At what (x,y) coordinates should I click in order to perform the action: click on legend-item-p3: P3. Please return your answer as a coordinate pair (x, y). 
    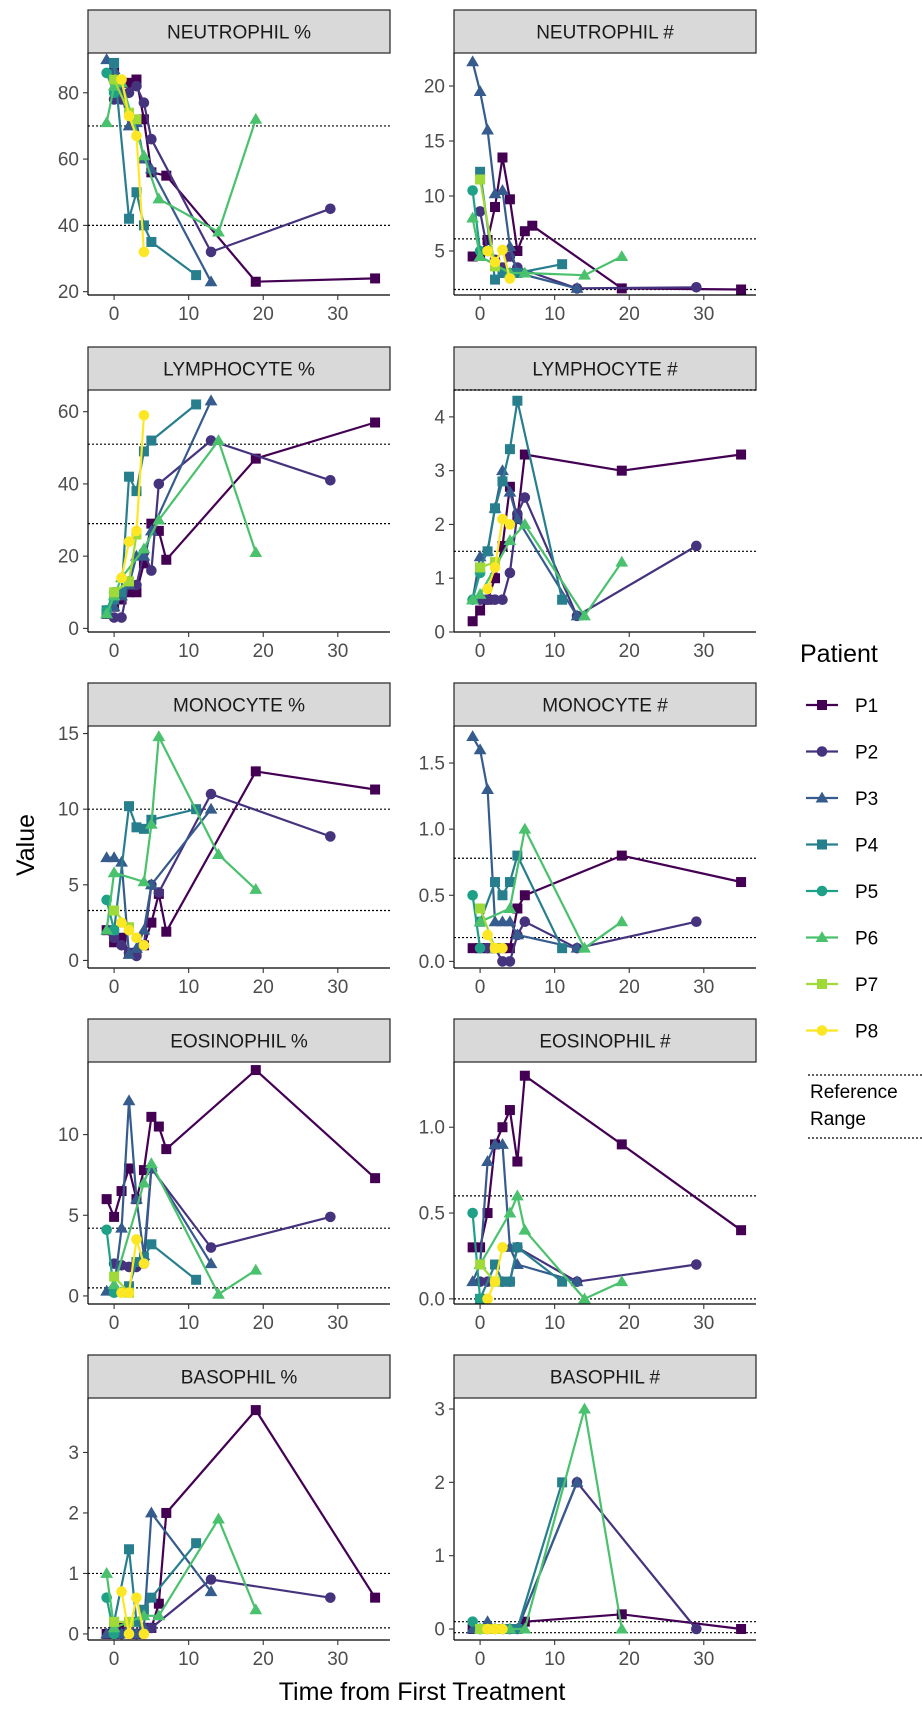
    Looking at the image, I should click on (842, 799).